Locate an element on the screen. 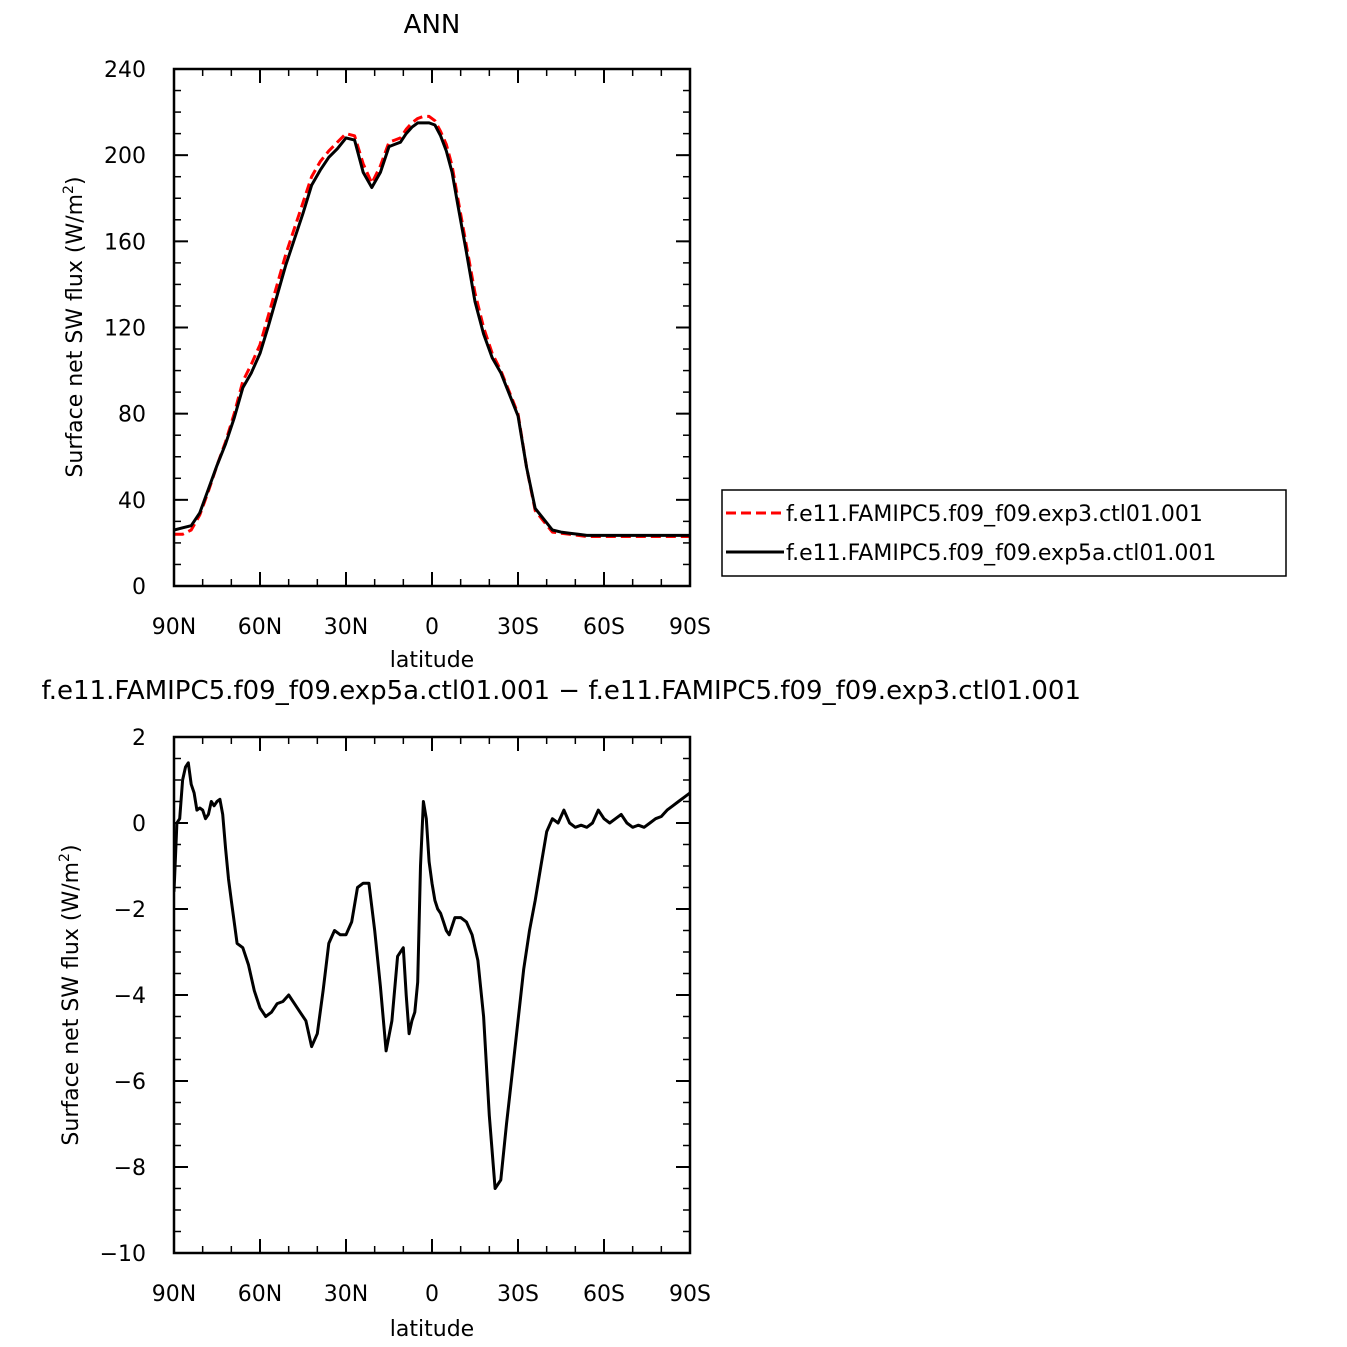  bottom-x-axis-label: latitude is located at coordinates (432, 1329).